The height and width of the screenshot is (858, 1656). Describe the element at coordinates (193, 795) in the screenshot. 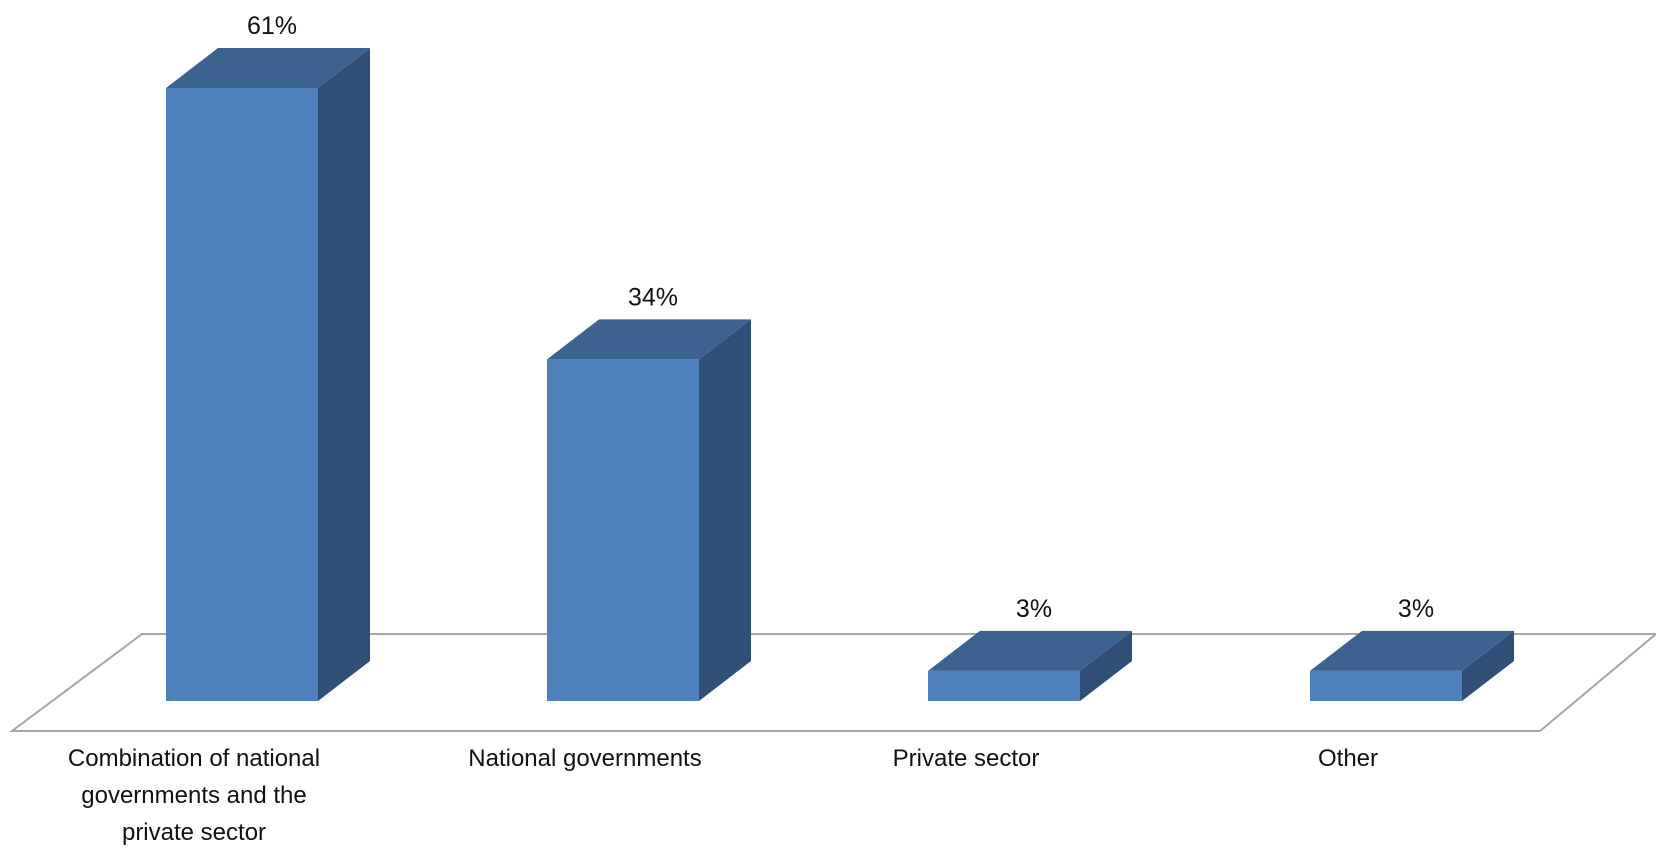

I see `category-label: governments and the` at that location.